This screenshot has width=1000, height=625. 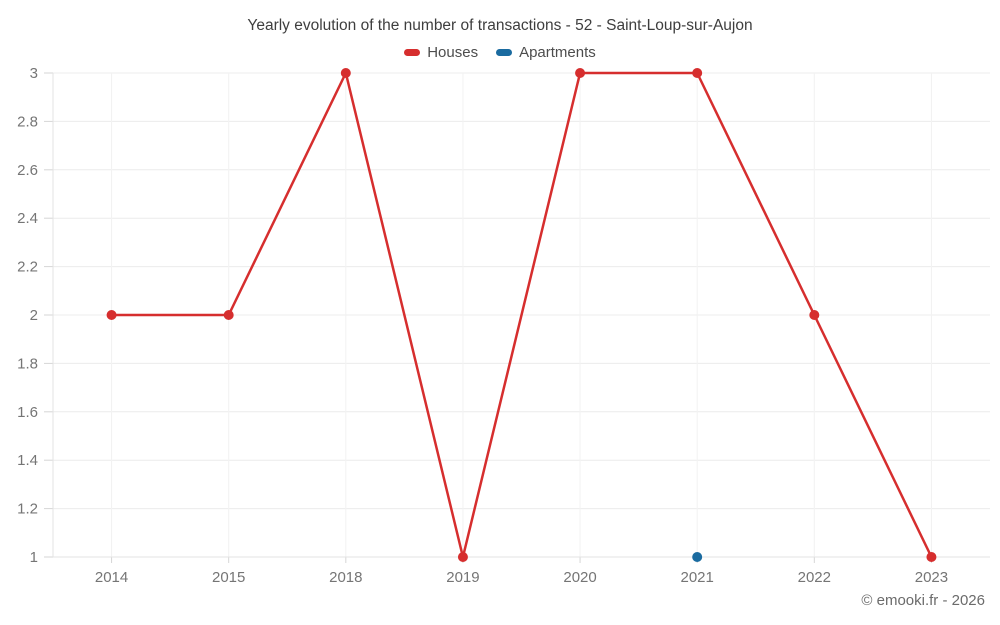 What do you see at coordinates (814, 315) in the screenshot?
I see `data-point-houses-2022` at bounding box center [814, 315].